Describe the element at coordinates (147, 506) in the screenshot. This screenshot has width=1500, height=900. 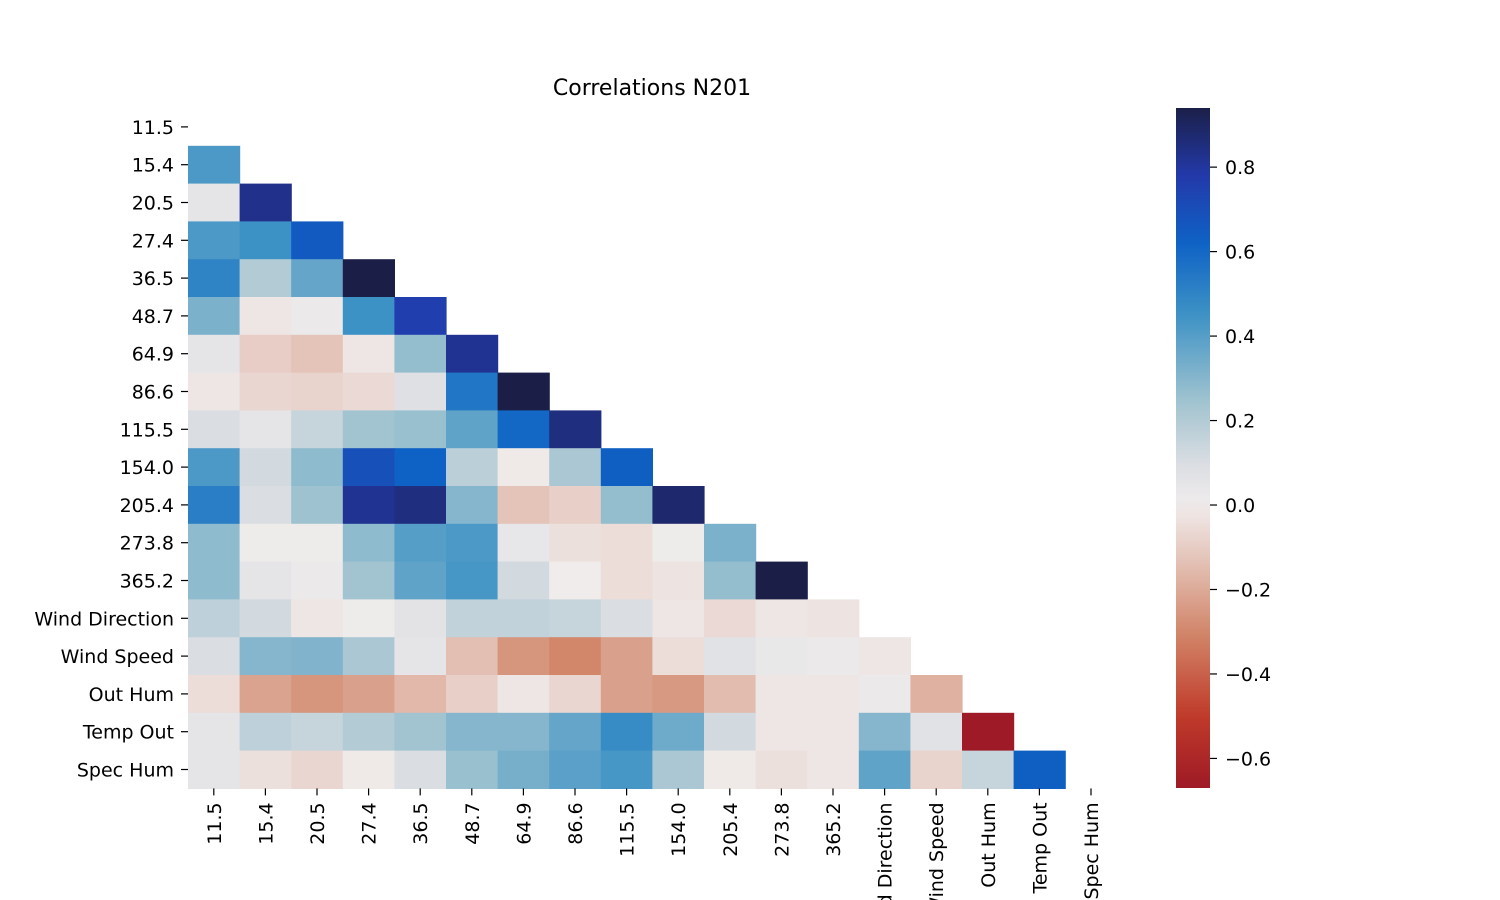
I see `row-tick-label: 205.4` at that location.